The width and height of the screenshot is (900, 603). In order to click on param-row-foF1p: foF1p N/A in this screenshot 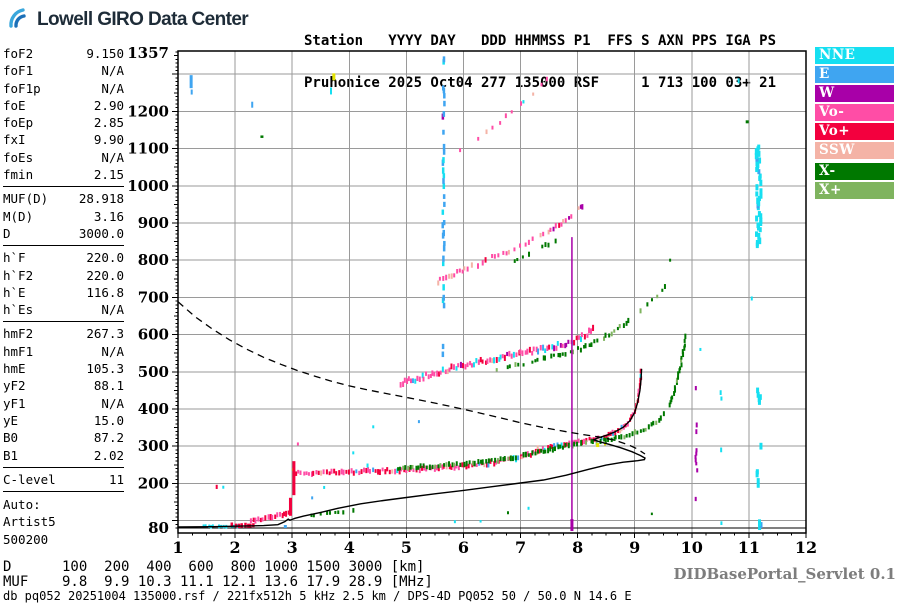, I will do `click(63, 88)`.